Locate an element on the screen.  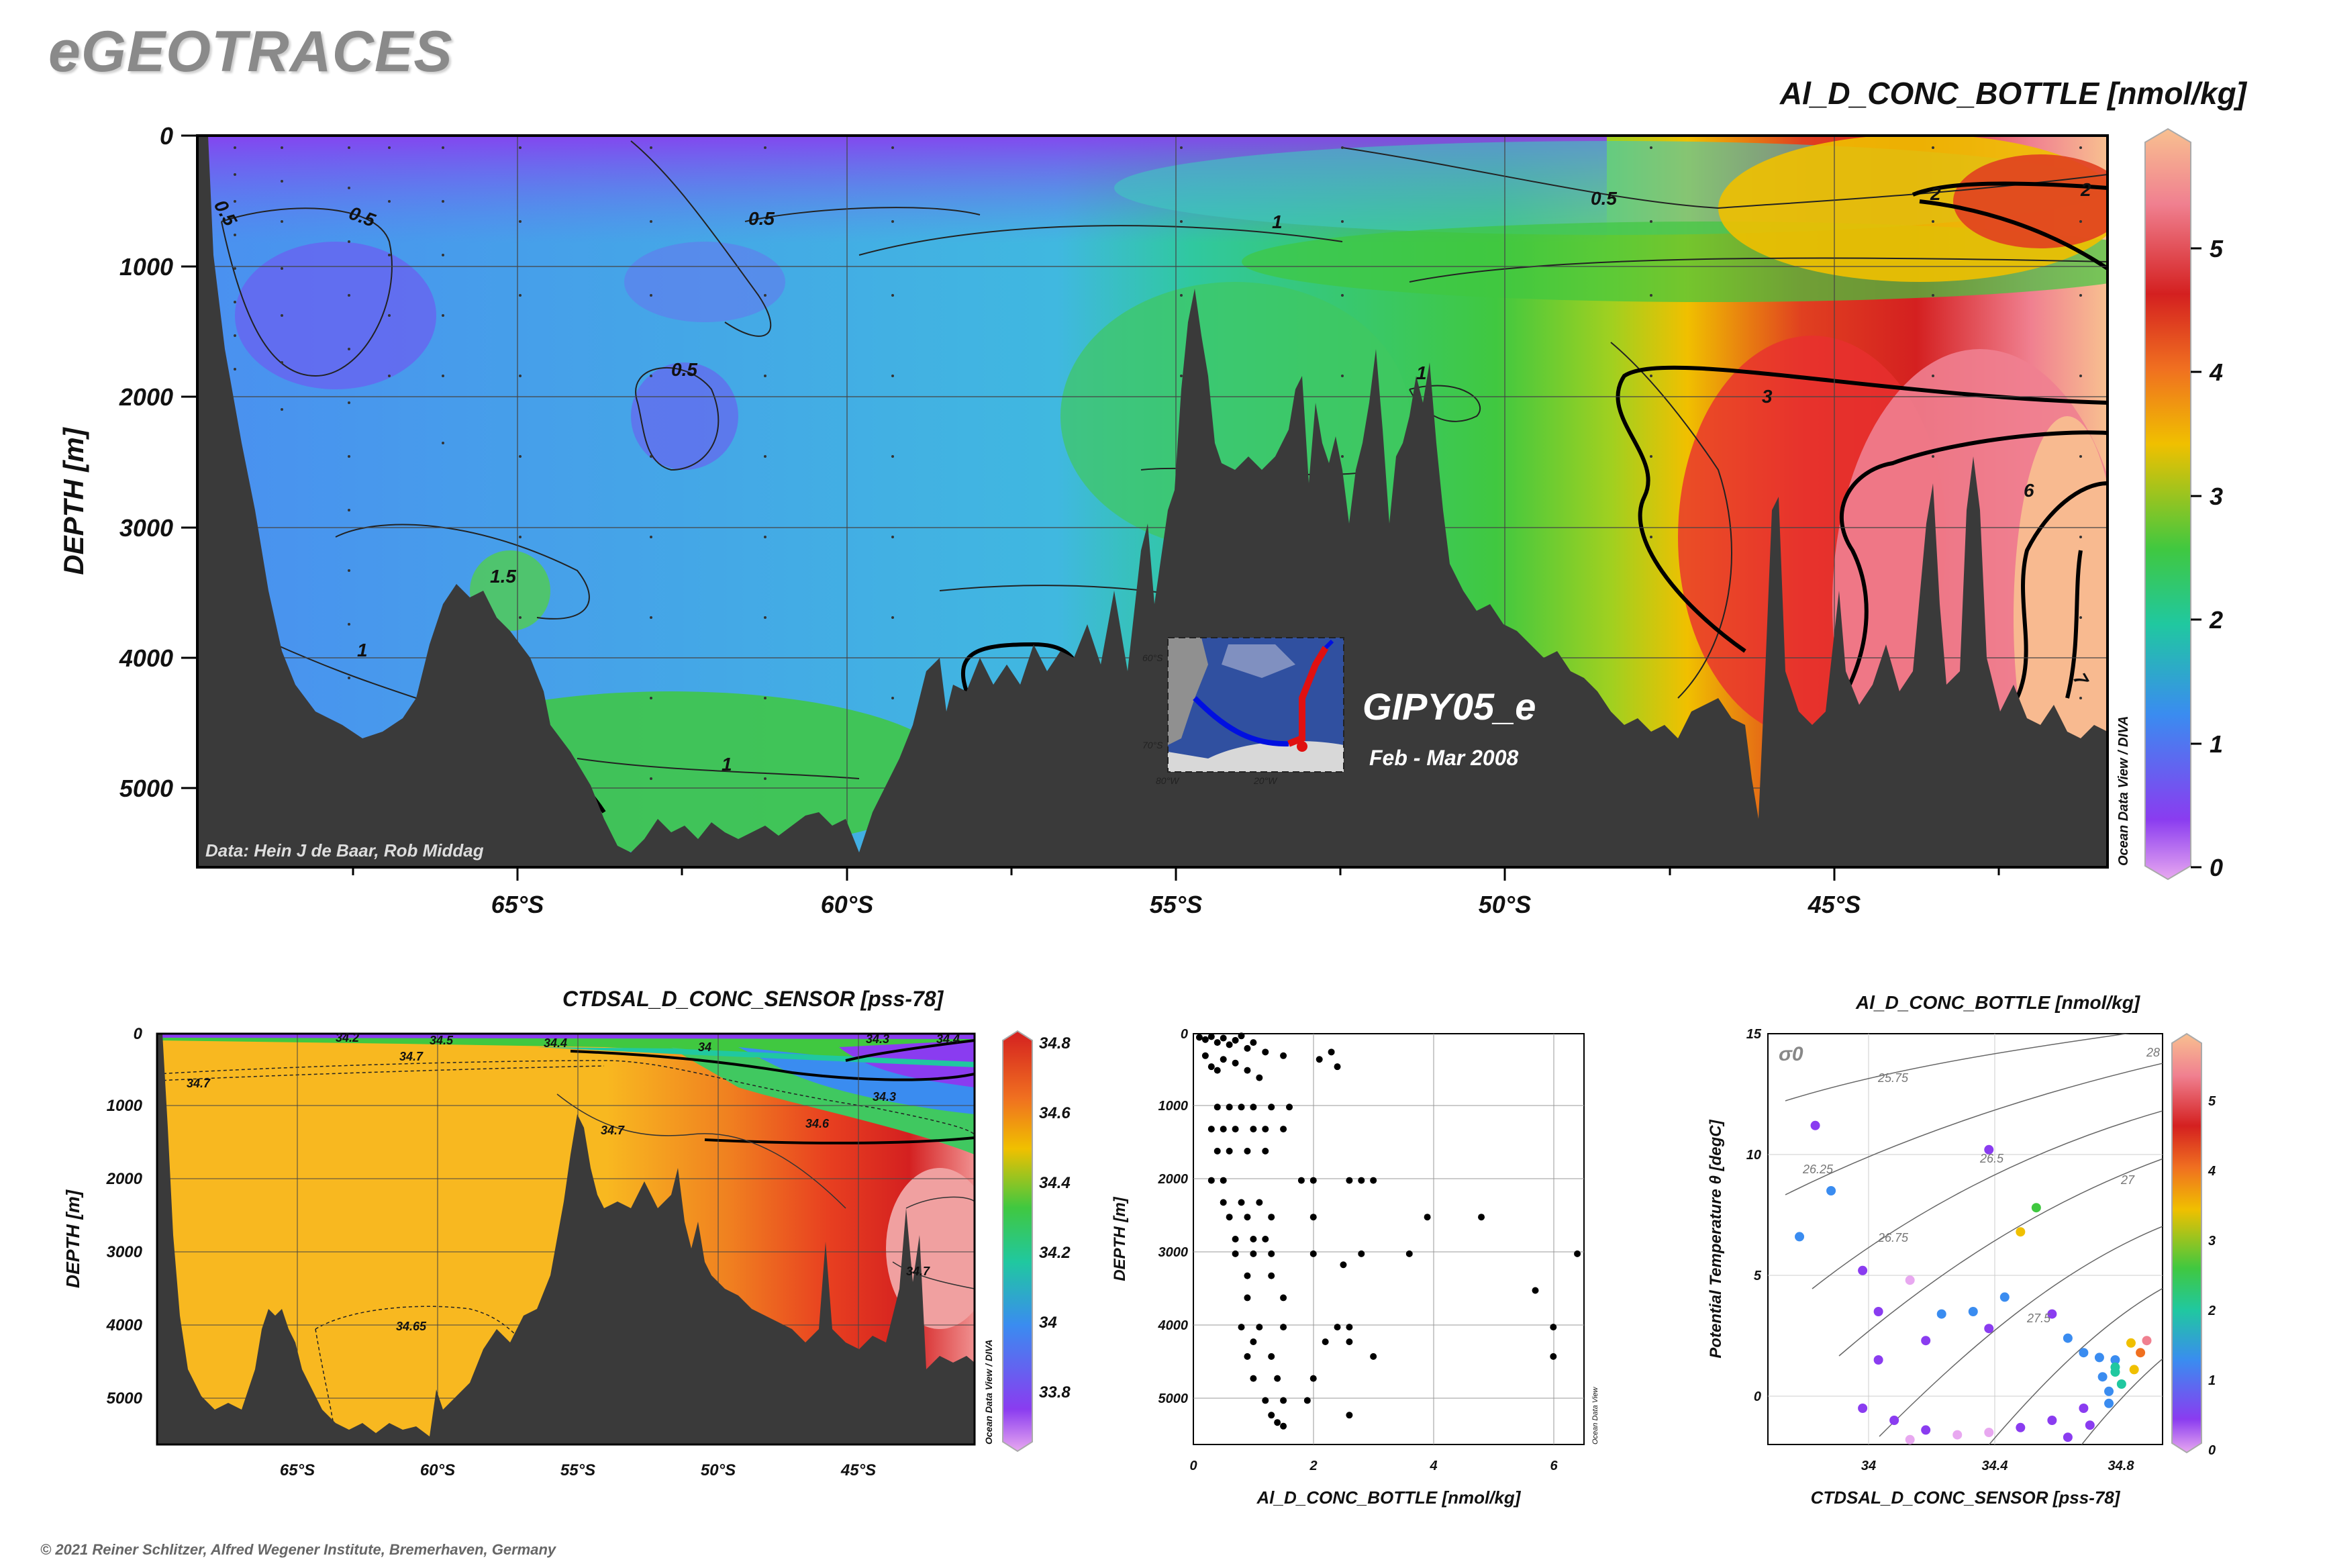
contour-label: 6 is located at coordinates (2029, 491).